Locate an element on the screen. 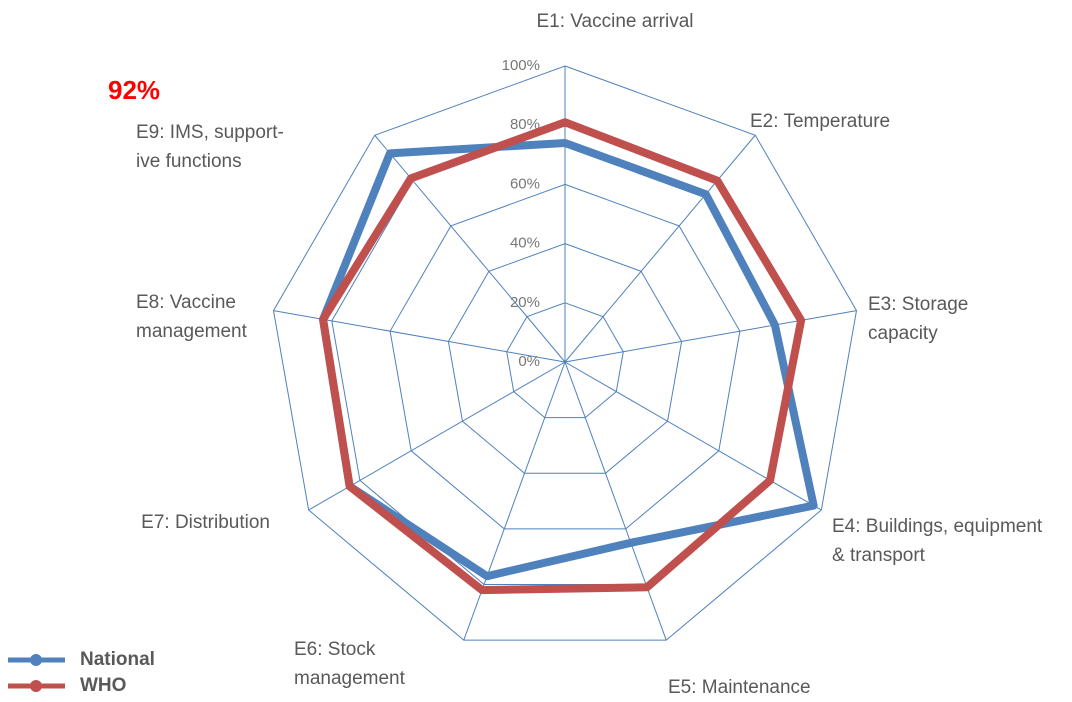 The width and height of the screenshot is (1072, 702). category-label: E8: Vaccine is located at coordinates (186, 302).